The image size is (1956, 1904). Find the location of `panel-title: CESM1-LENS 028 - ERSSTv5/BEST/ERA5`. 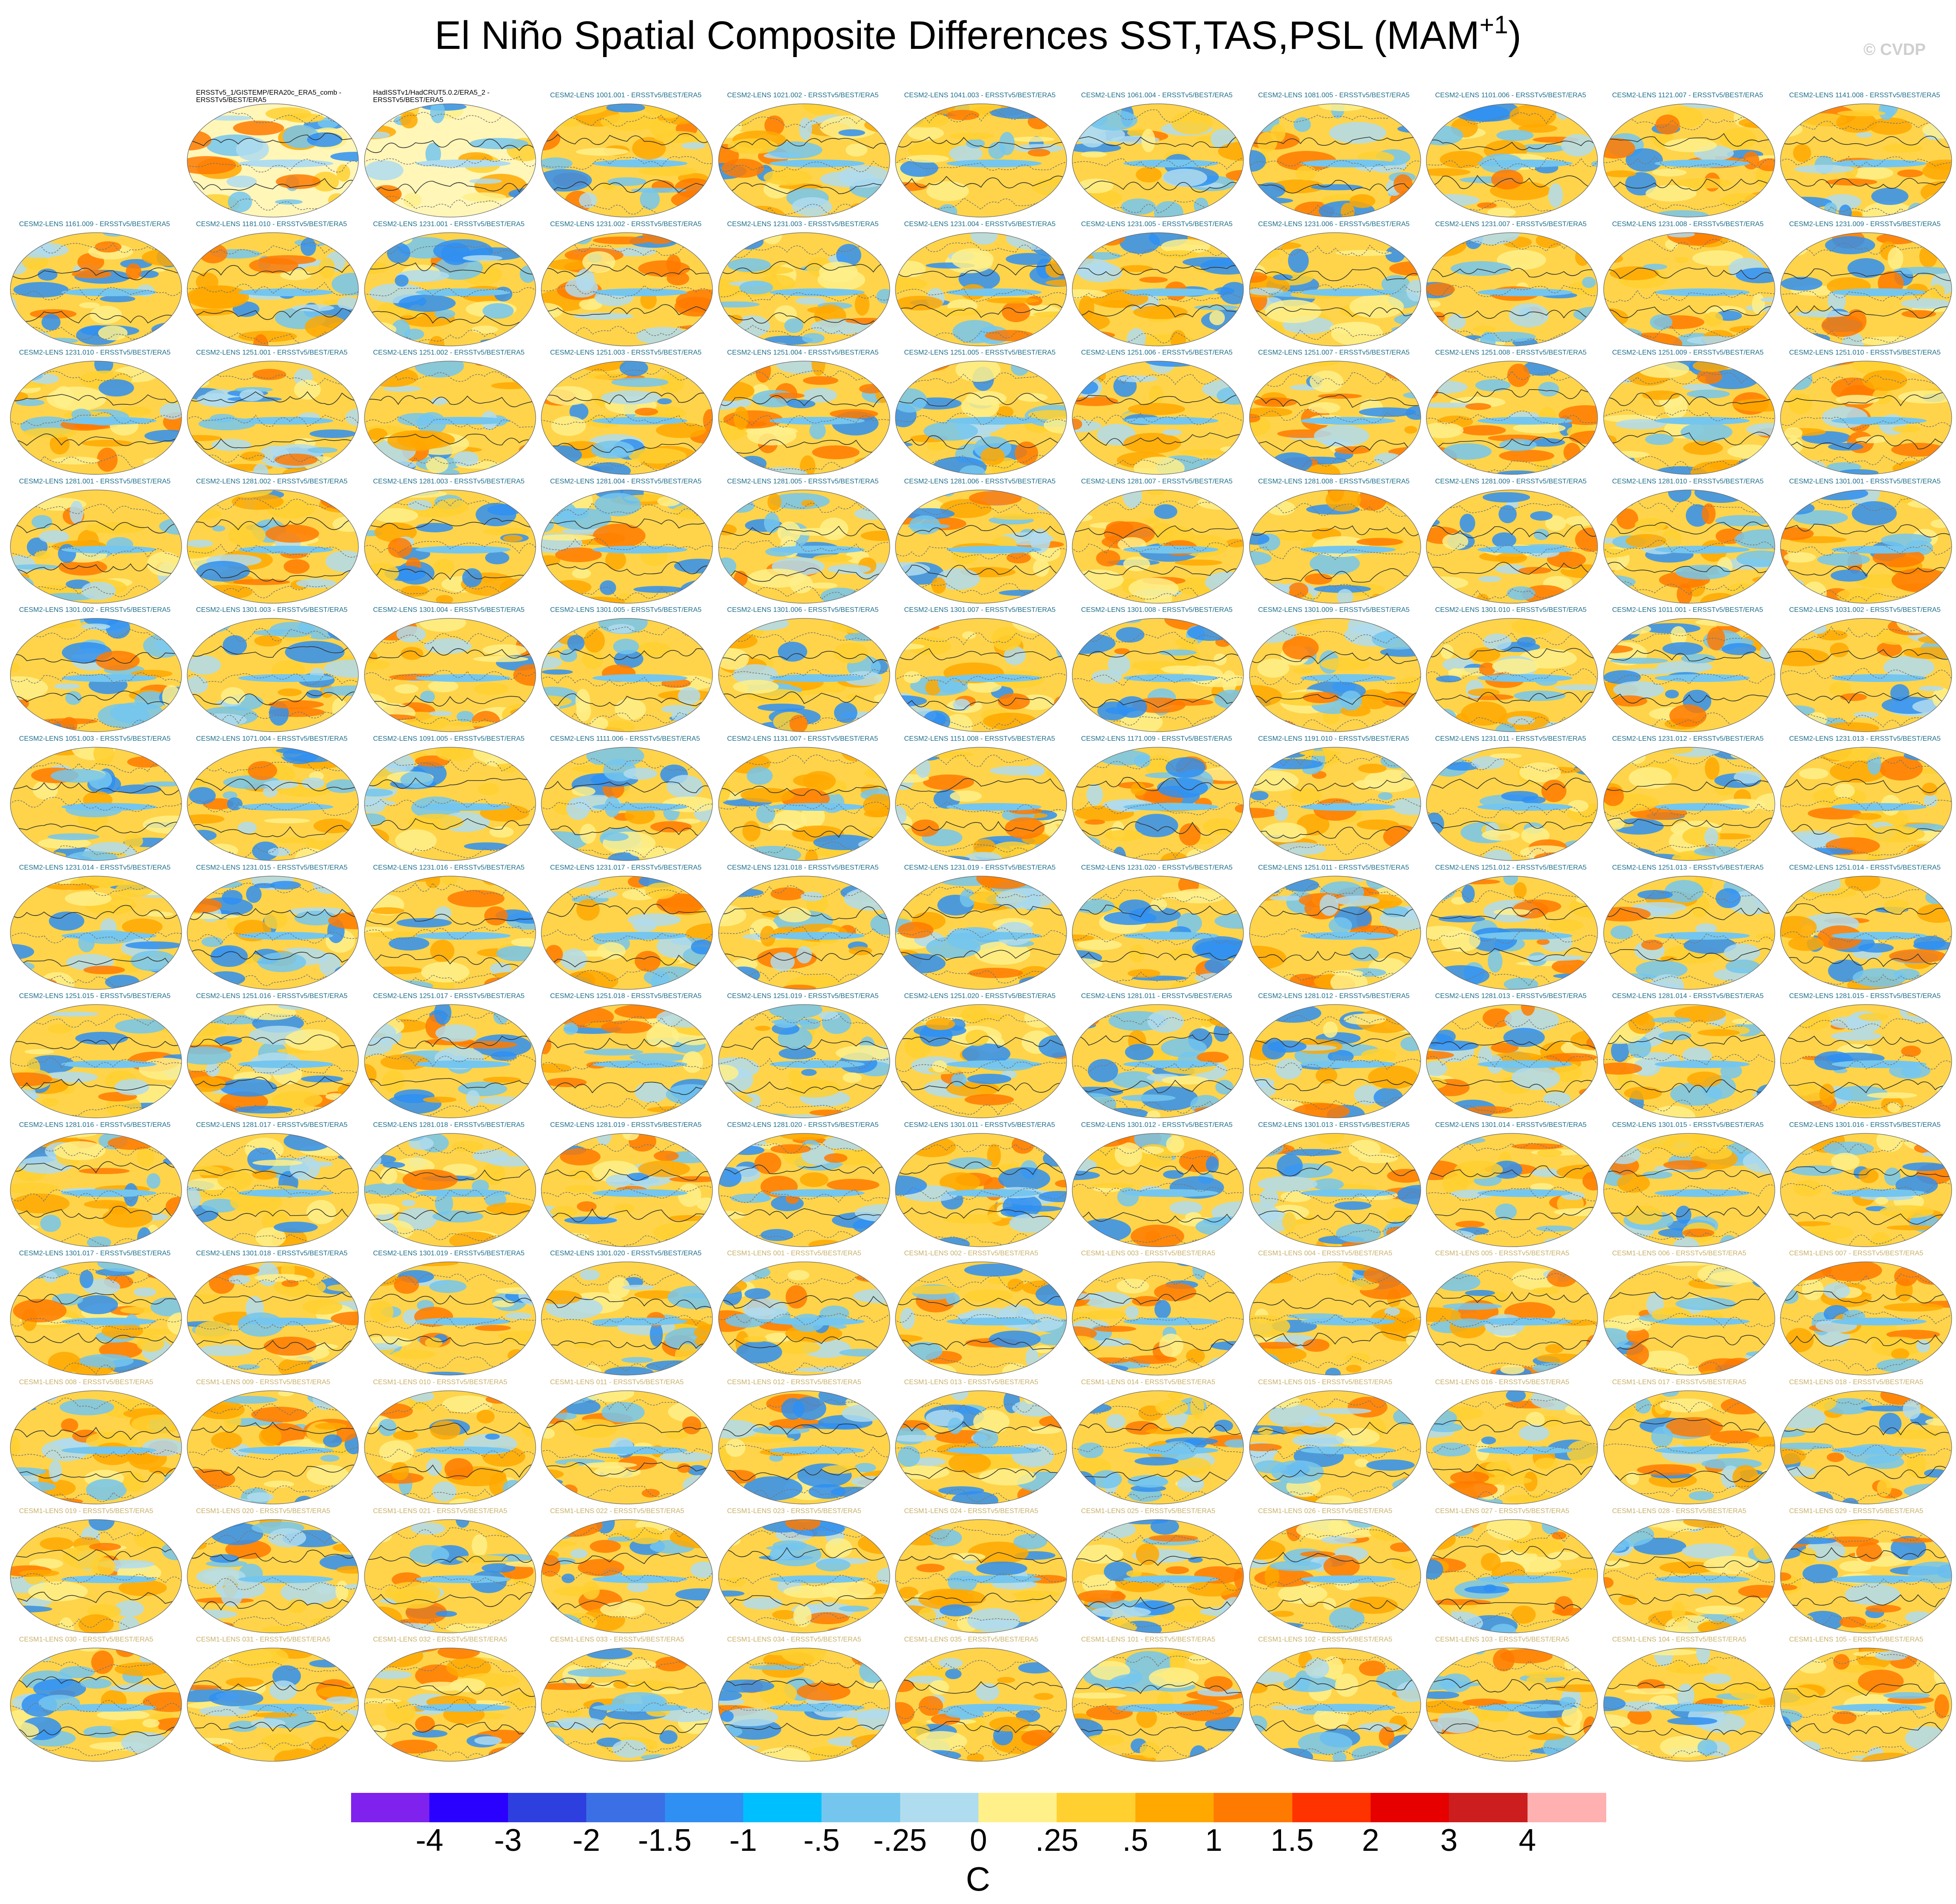

panel-title: CESM1-LENS 028 - ERSSTv5/BEST/ERA5 is located at coordinates (1679, 1511).